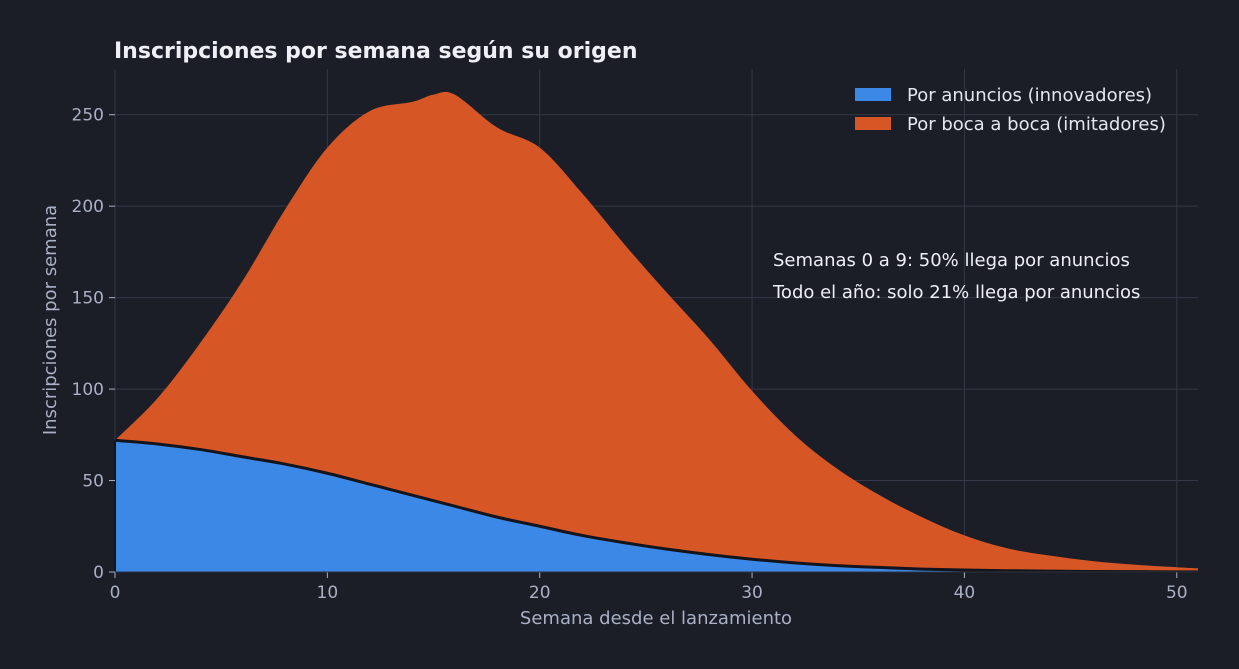 The height and width of the screenshot is (669, 1239). Describe the element at coordinates (540, 593) in the screenshot. I see `x-tick-label: 20` at that location.